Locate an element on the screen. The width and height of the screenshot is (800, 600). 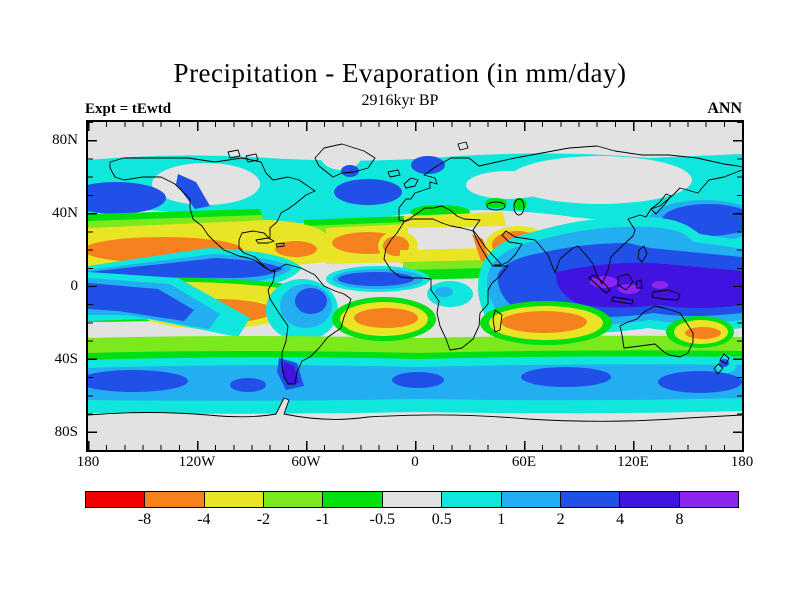
colorbar-label: 1 is located at coordinates (501, 519).